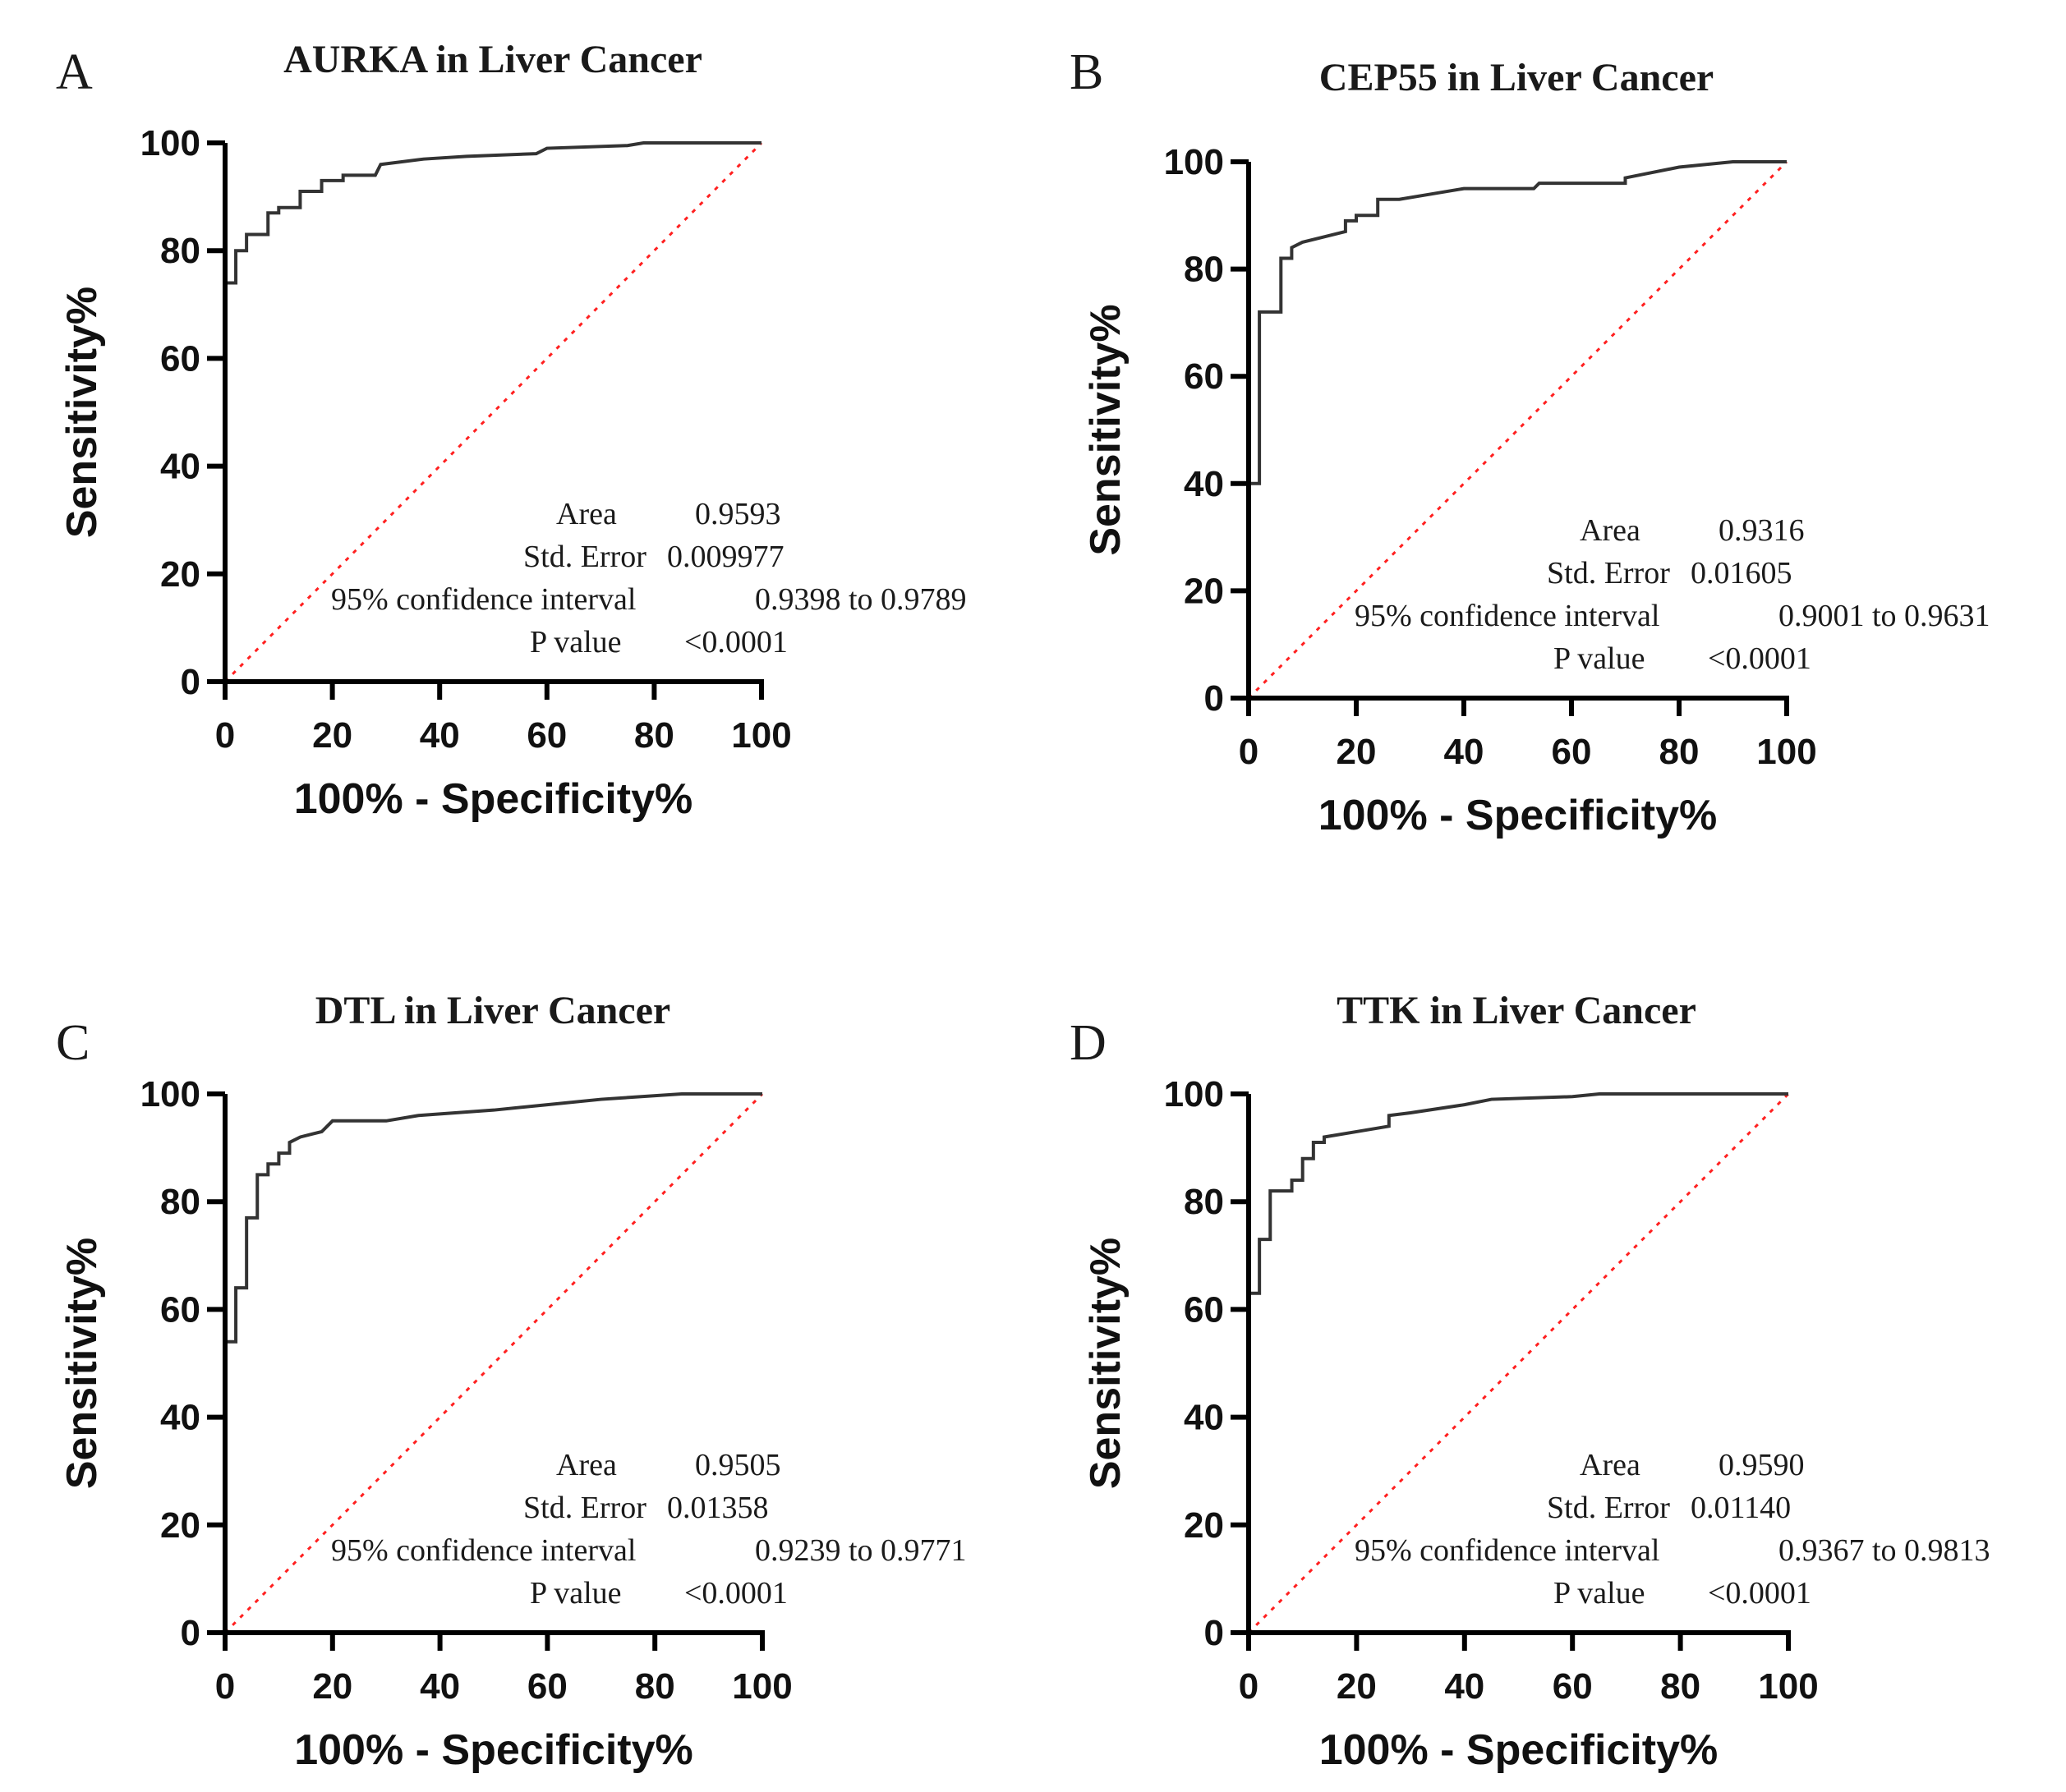 The height and width of the screenshot is (1792, 2066). Describe the element at coordinates (1741, 1508) in the screenshot. I see `stats-value-se: 0.01140` at that location.